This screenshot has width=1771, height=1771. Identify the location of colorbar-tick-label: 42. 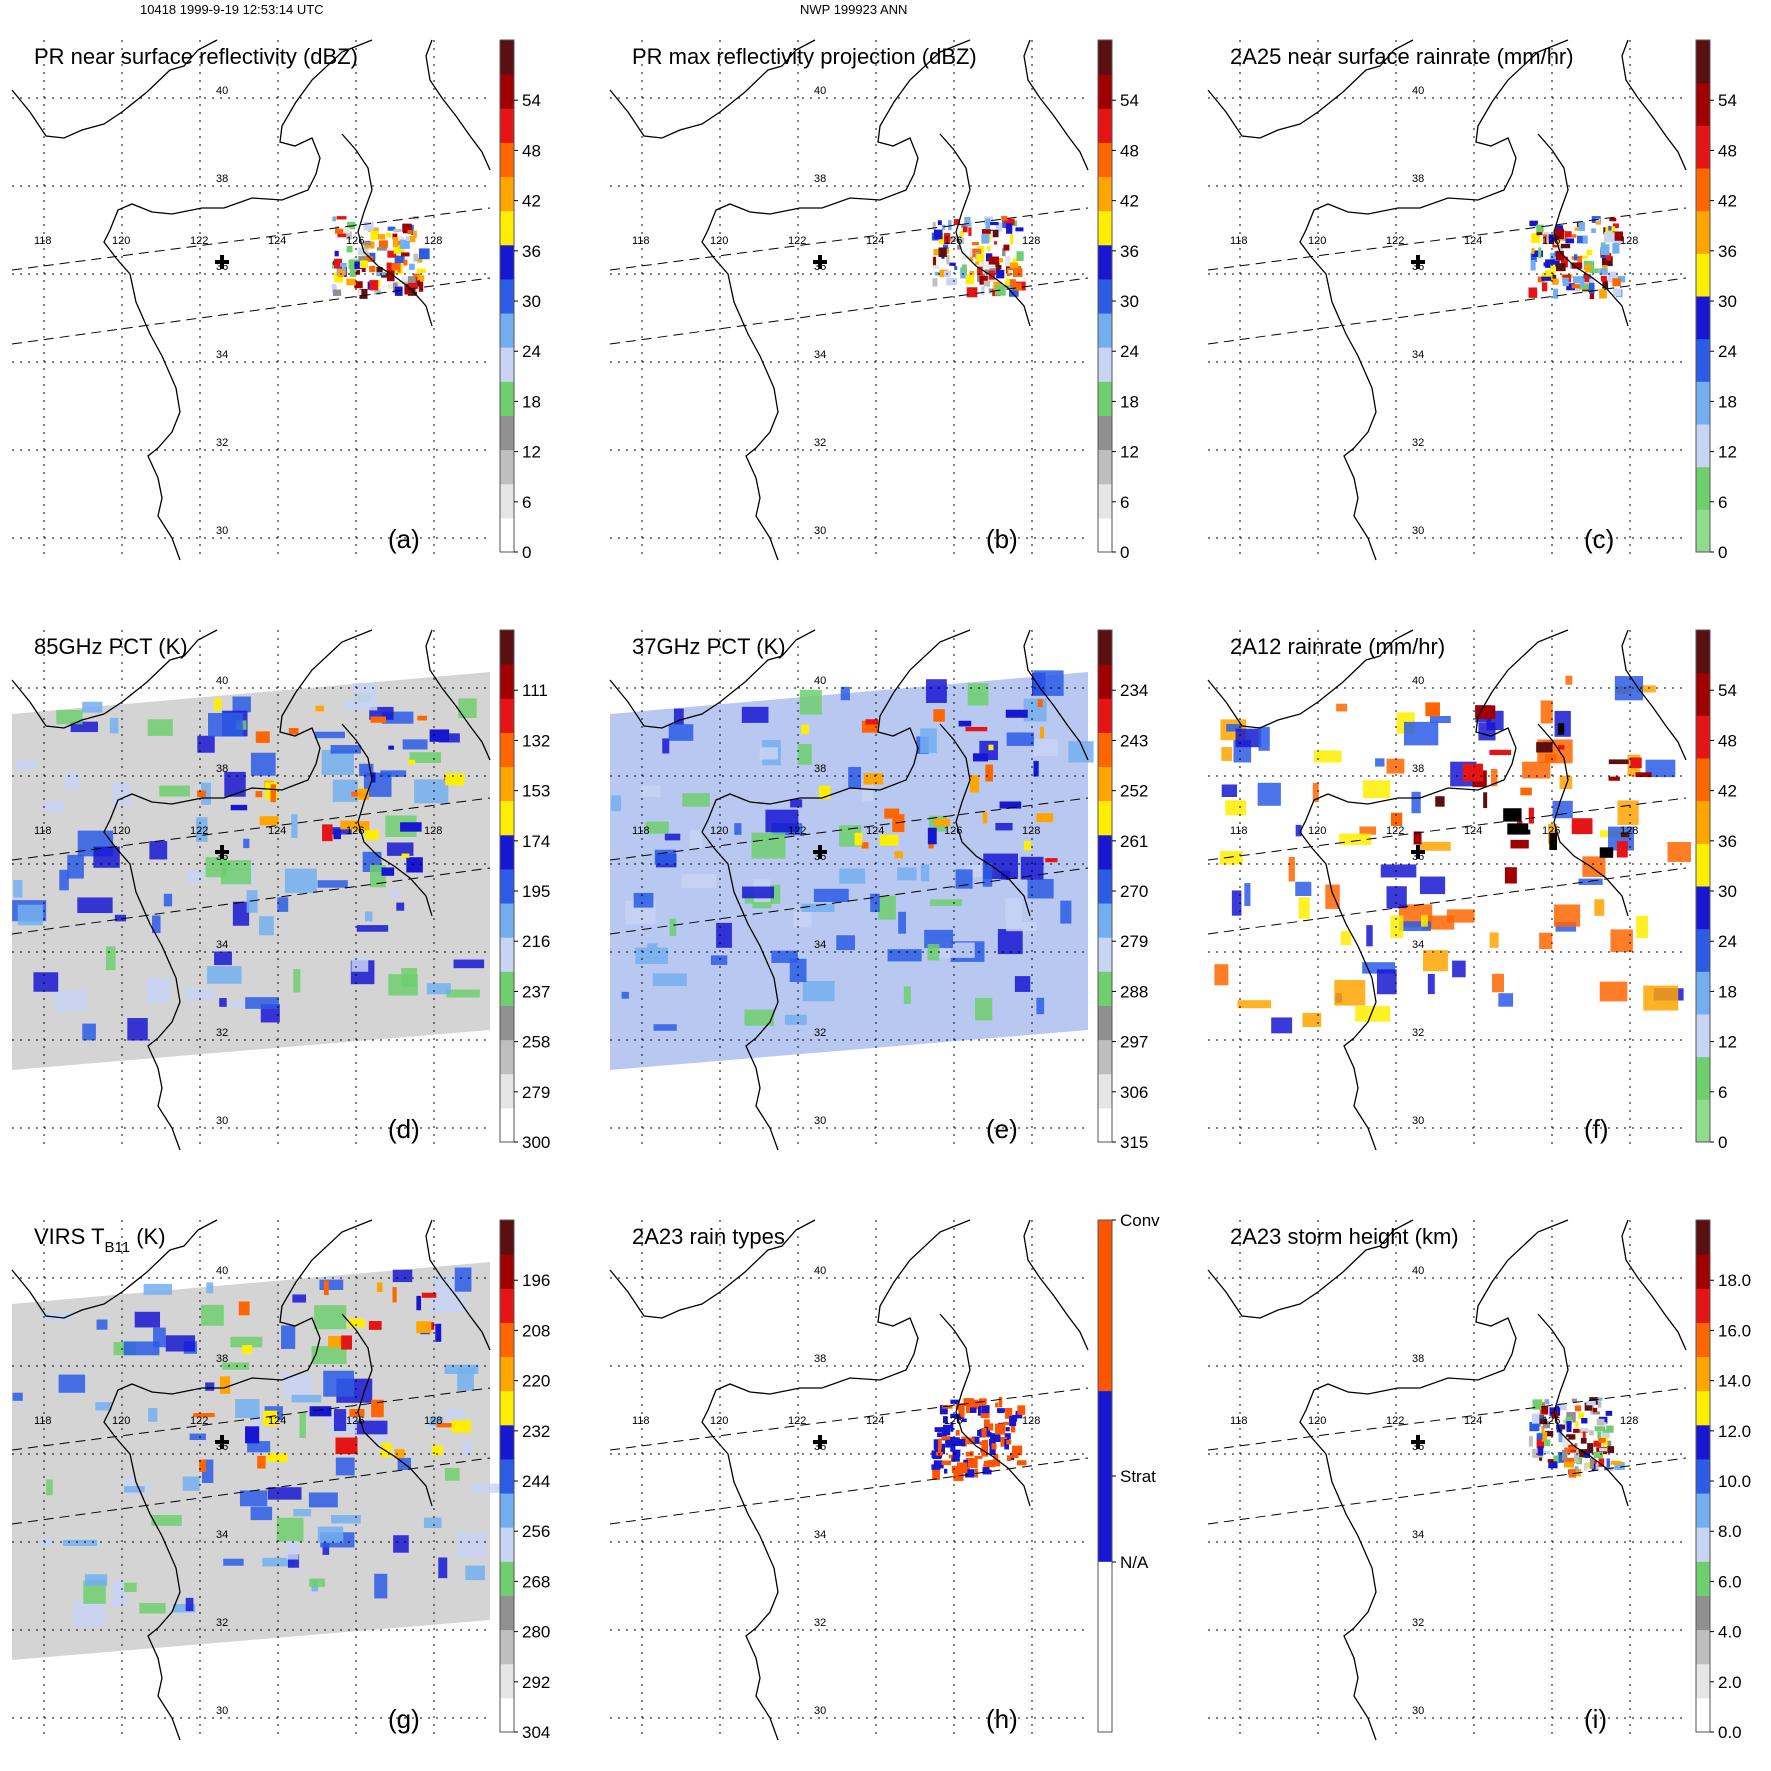
(1129, 201).